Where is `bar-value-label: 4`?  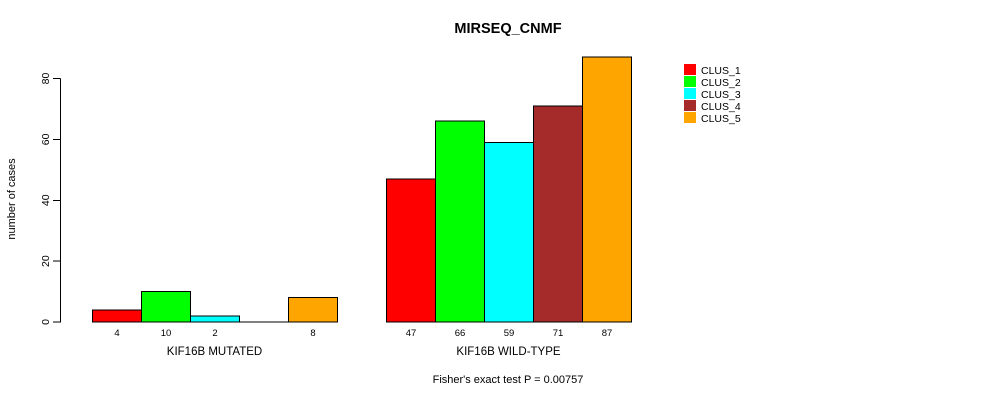
bar-value-label: 4 is located at coordinates (116, 333).